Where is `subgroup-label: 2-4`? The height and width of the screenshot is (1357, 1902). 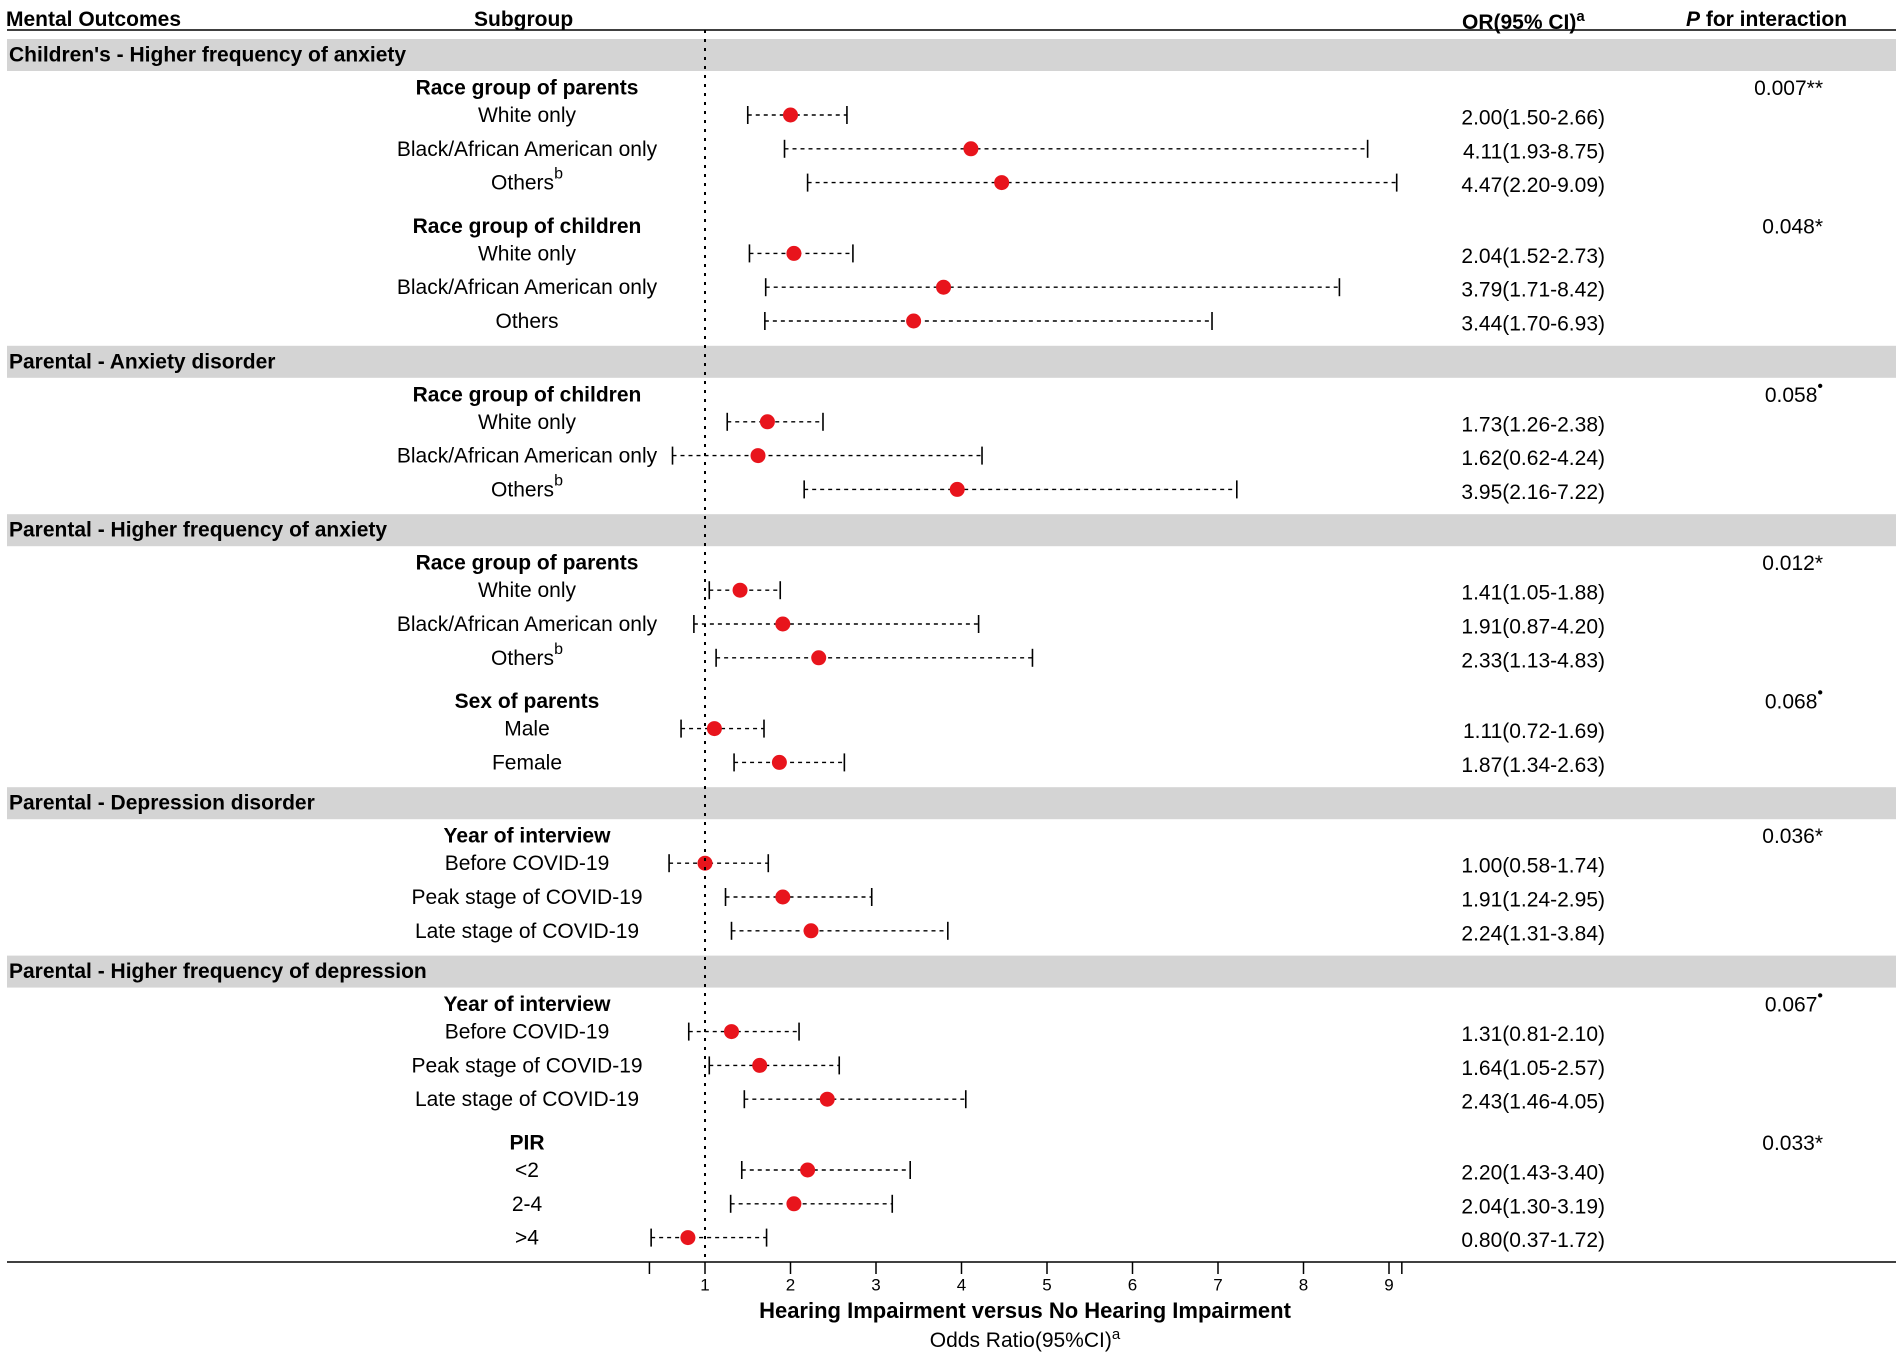
subgroup-label: 2-4 is located at coordinates (527, 1203).